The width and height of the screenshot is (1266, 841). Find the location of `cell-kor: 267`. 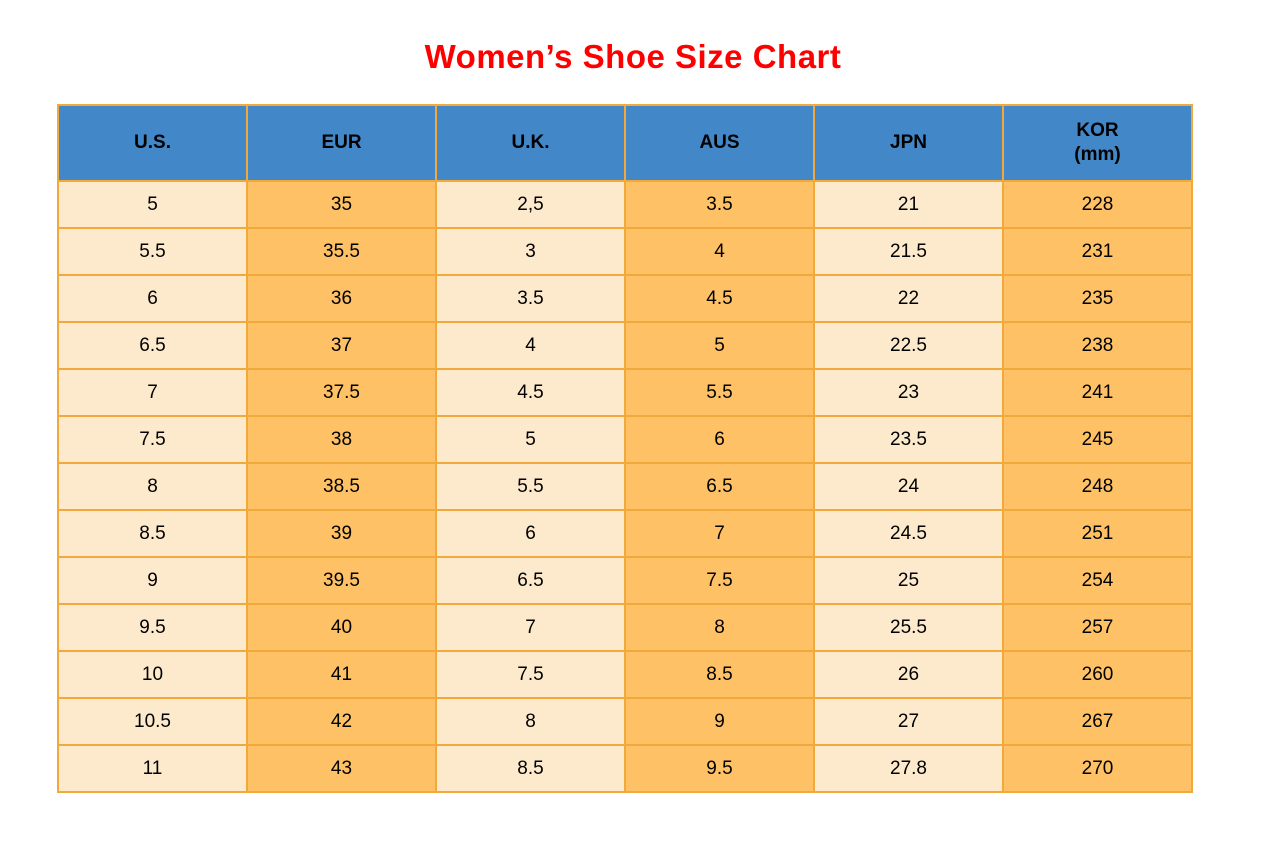

cell-kor: 267 is located at coordinates (1097, 721).